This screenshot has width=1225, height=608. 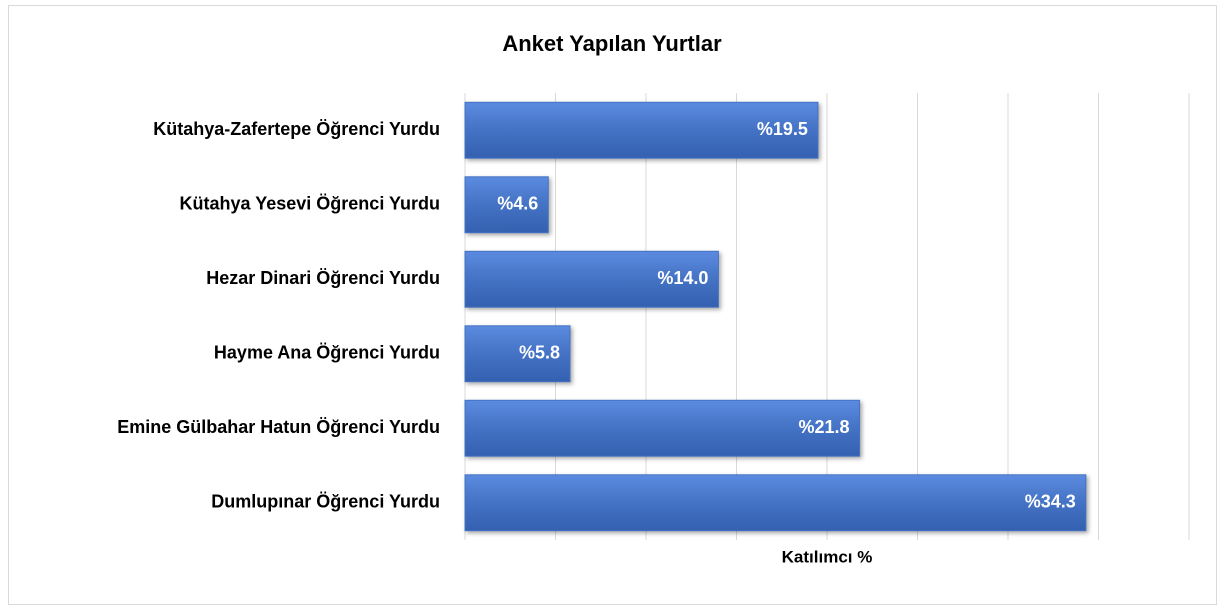 I want to click on data-label: %34.3, so click(x=1050, y=502).